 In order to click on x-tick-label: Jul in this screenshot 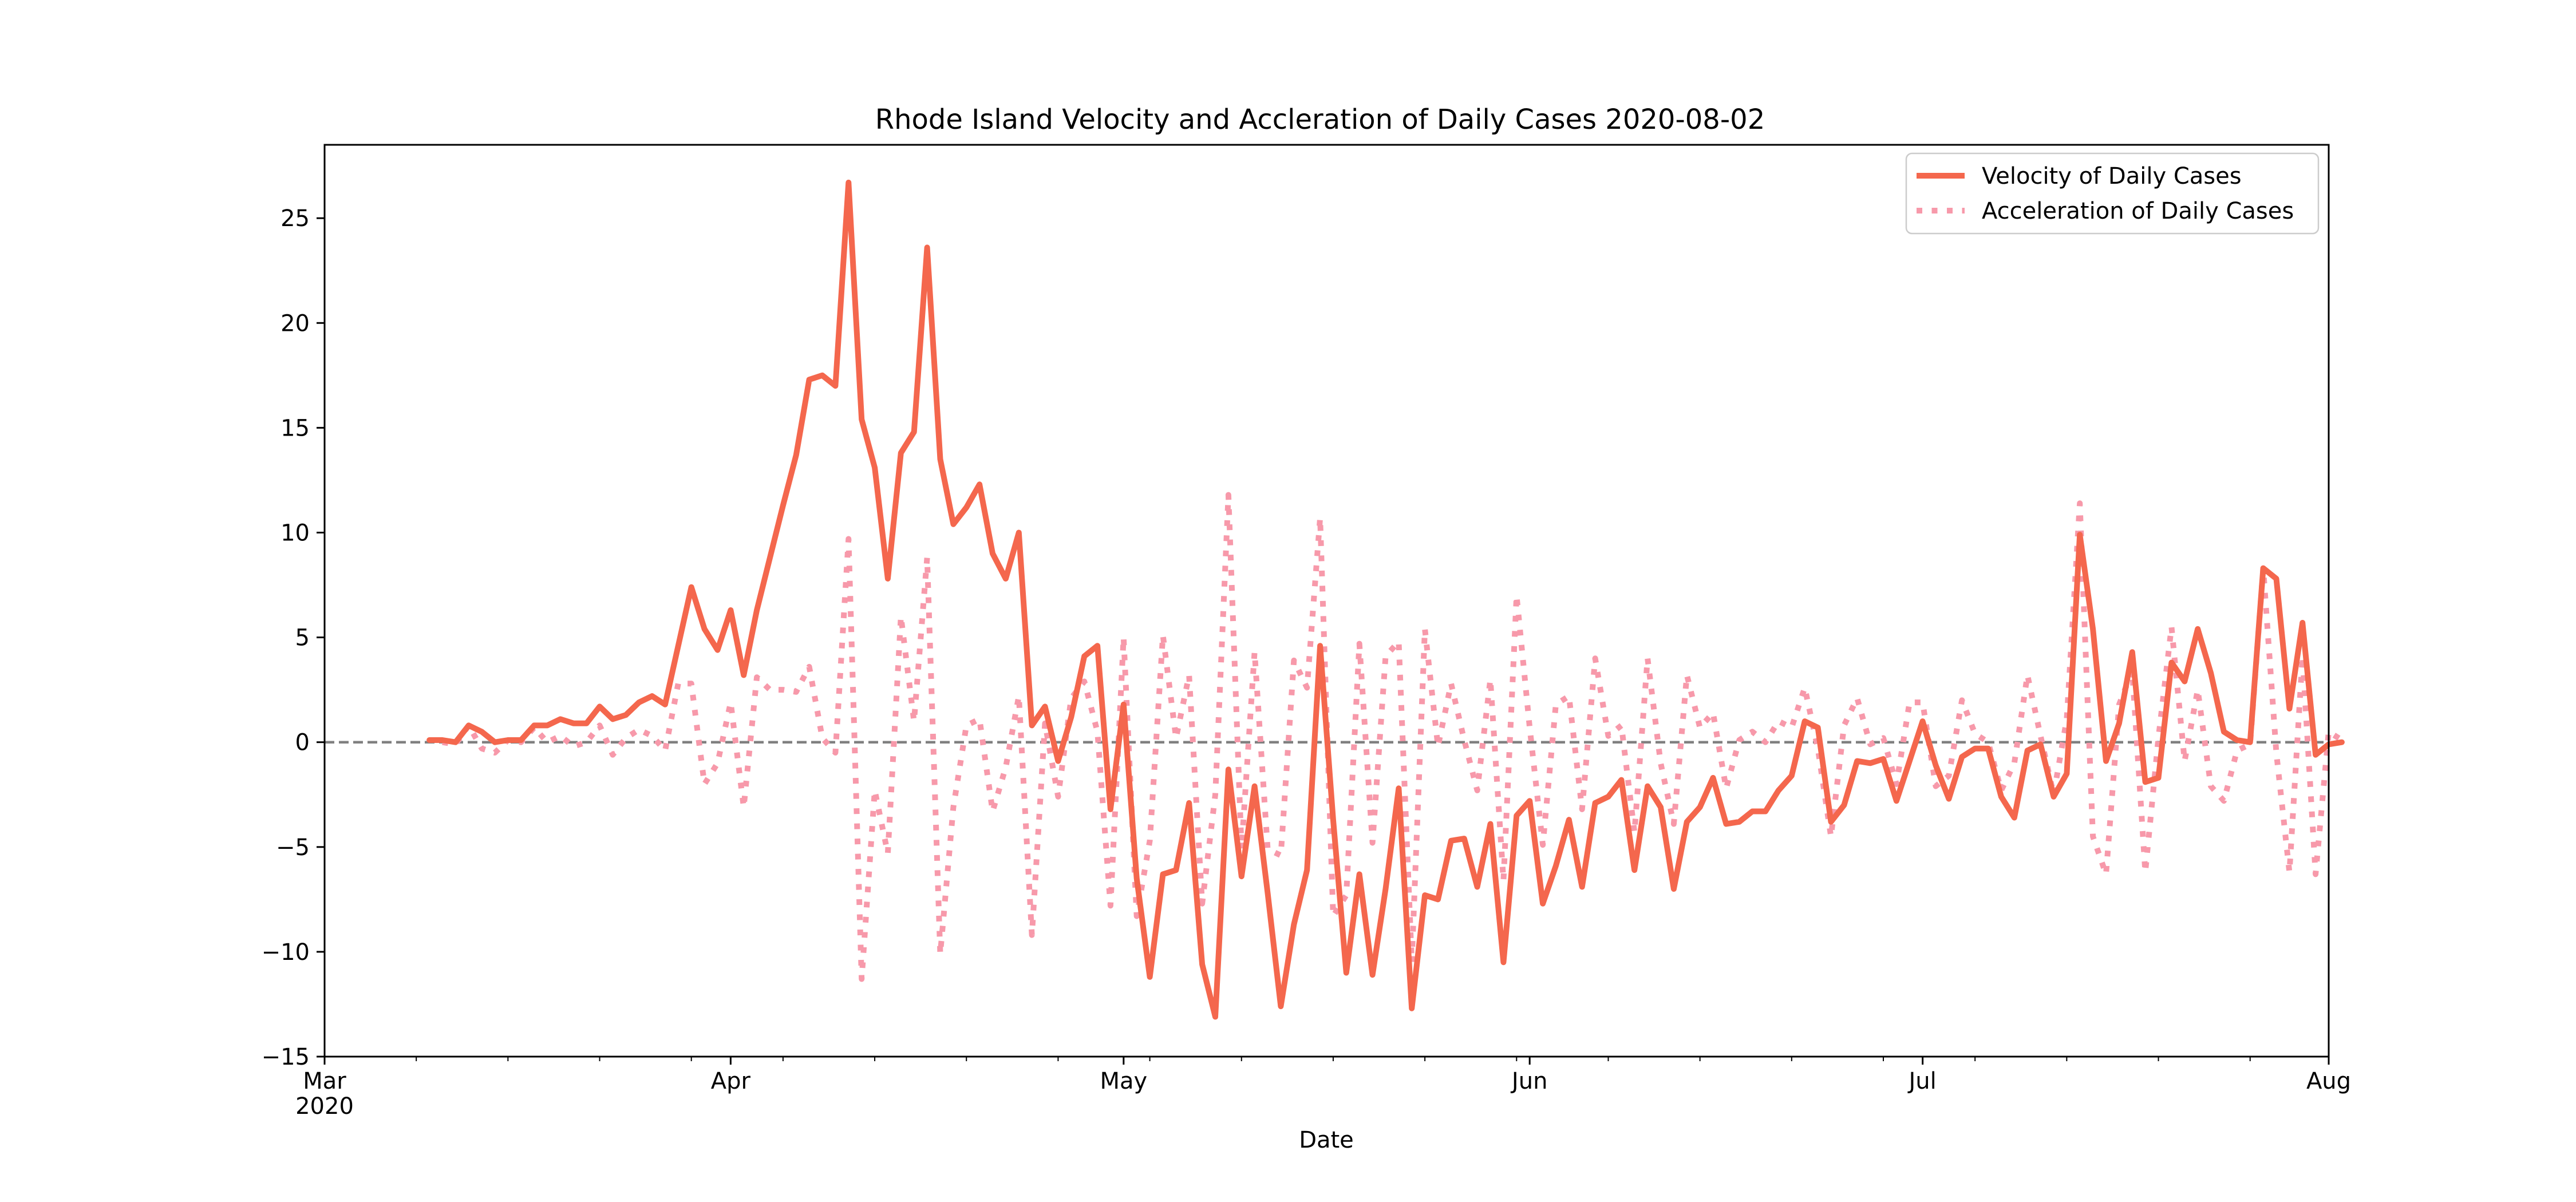, I will do `click(1922, 1081)`.